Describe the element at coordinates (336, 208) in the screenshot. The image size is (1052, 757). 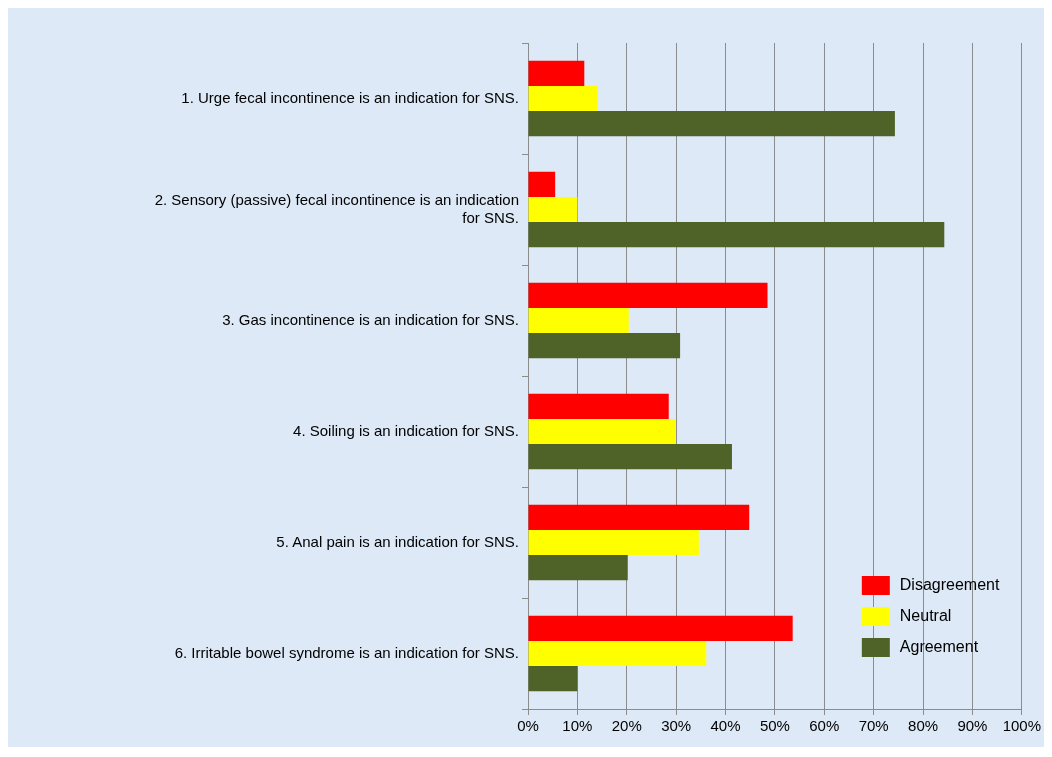
I see `y-tick-label: 2. Sensory (passive) fecal incontinence is an indication for SNS.` at that location.